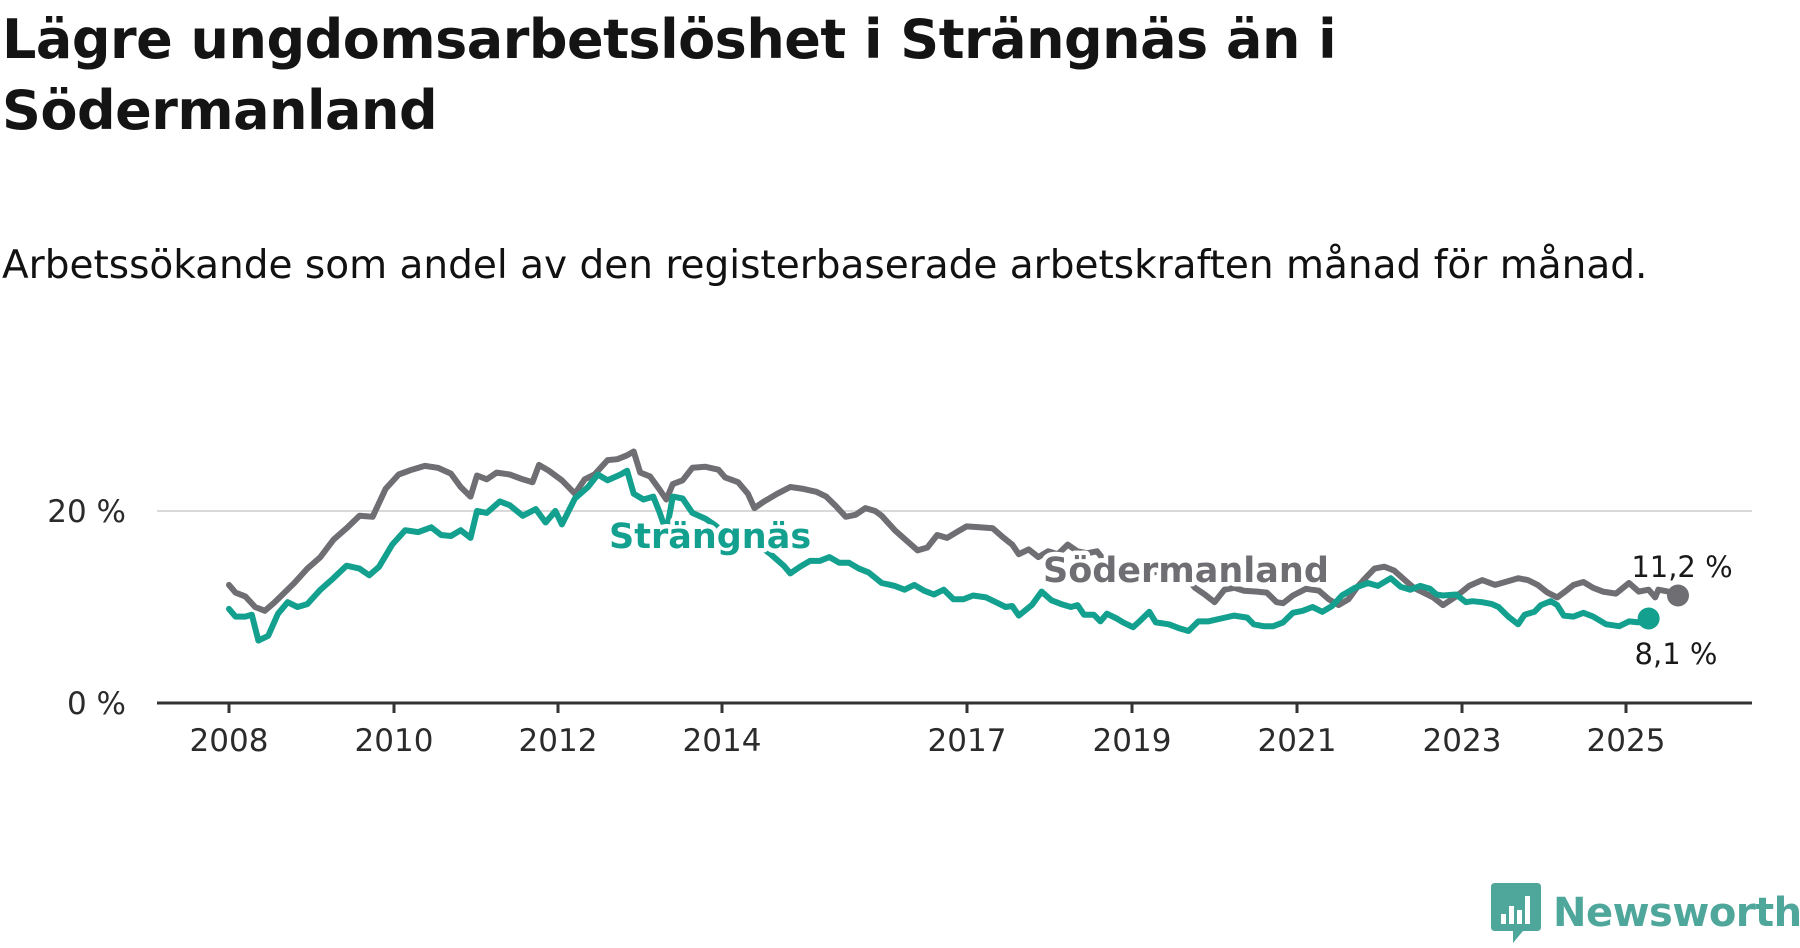 This screenshot has height=948, width=1800. Describe the element at coordinates (1648, 618) in the screenshot. I see `end-point-strangnas` at that location.